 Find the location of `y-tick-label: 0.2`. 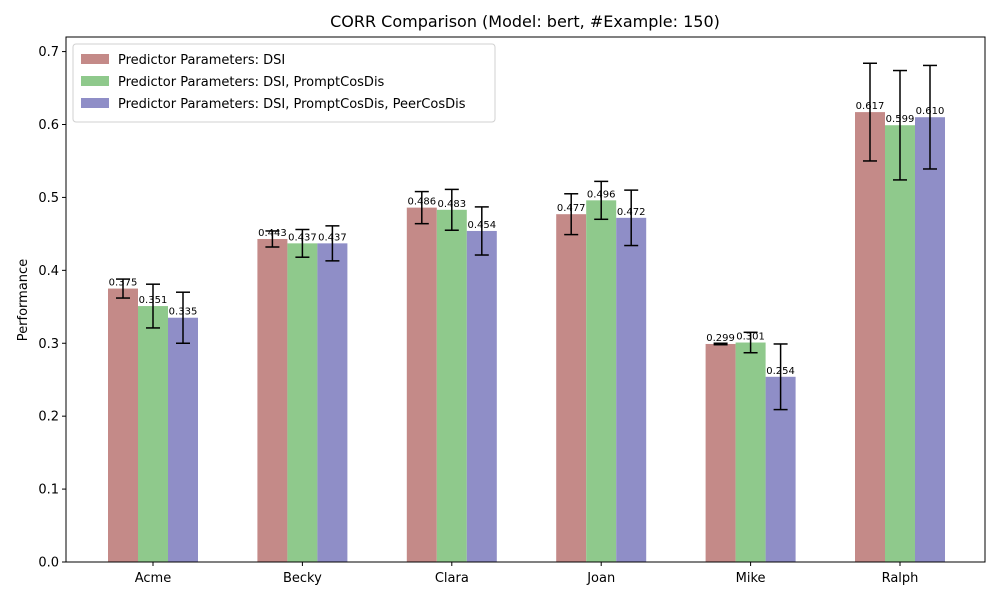

y-tick-label: 0.2 is located at coordinates (48, 417).